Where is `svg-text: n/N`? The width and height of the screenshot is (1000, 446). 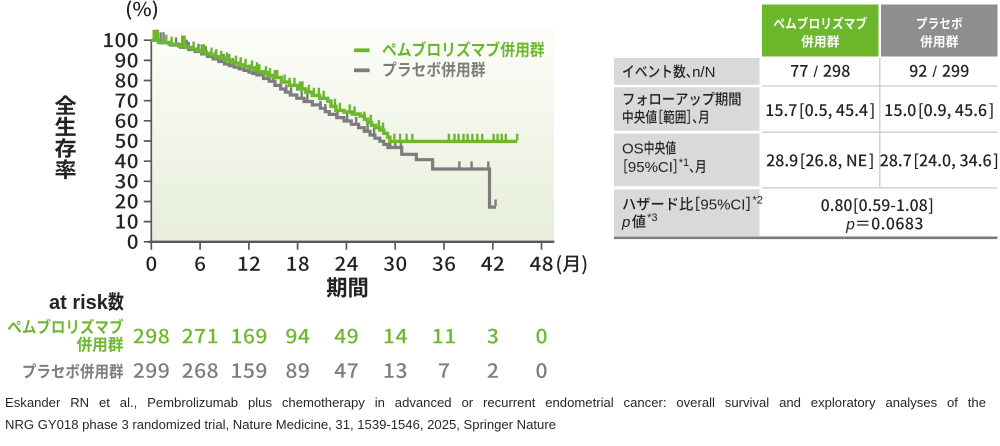
svg-text: n/N is located at coordinates (703, 72).